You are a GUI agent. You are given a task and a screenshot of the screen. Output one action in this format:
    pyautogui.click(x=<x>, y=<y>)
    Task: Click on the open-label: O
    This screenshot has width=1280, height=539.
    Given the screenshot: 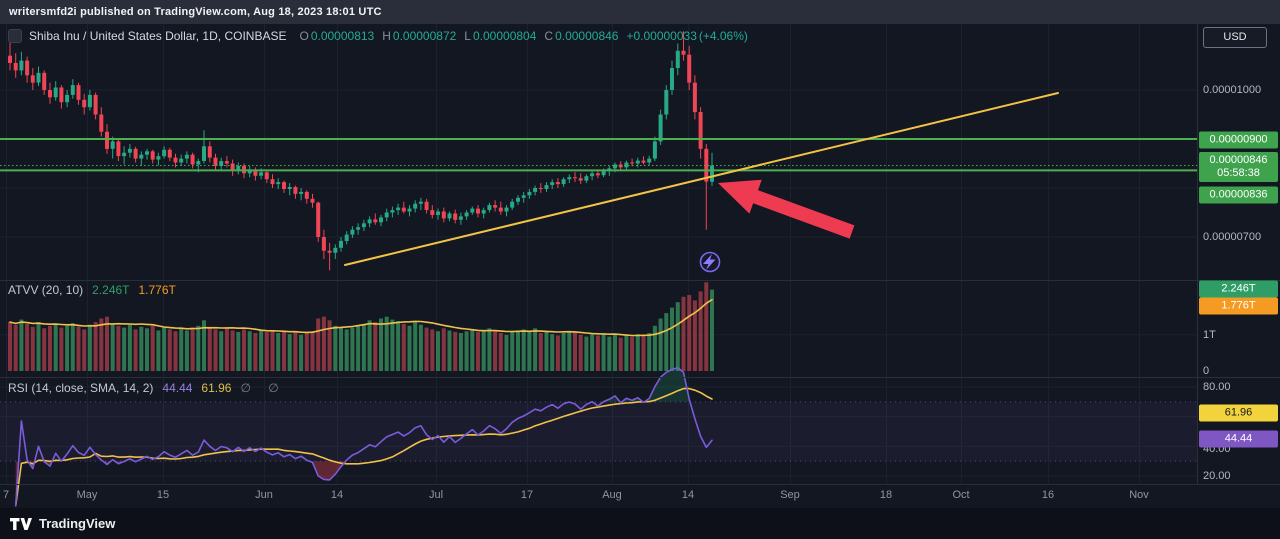 What is the action you would take?
    pyautogui.click(x=304, y=36)
    